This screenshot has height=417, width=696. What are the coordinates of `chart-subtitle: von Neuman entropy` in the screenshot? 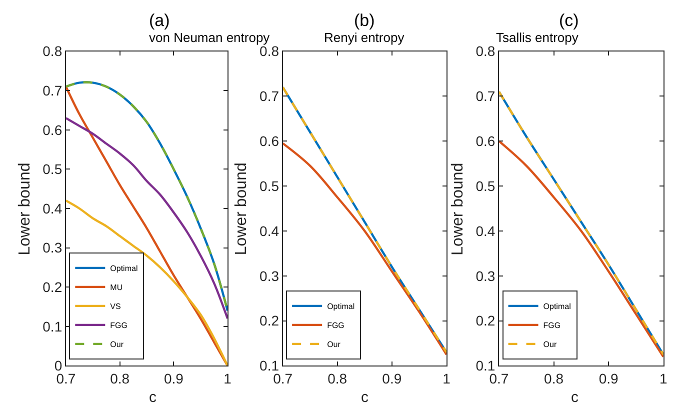 It's located at (209, 37).